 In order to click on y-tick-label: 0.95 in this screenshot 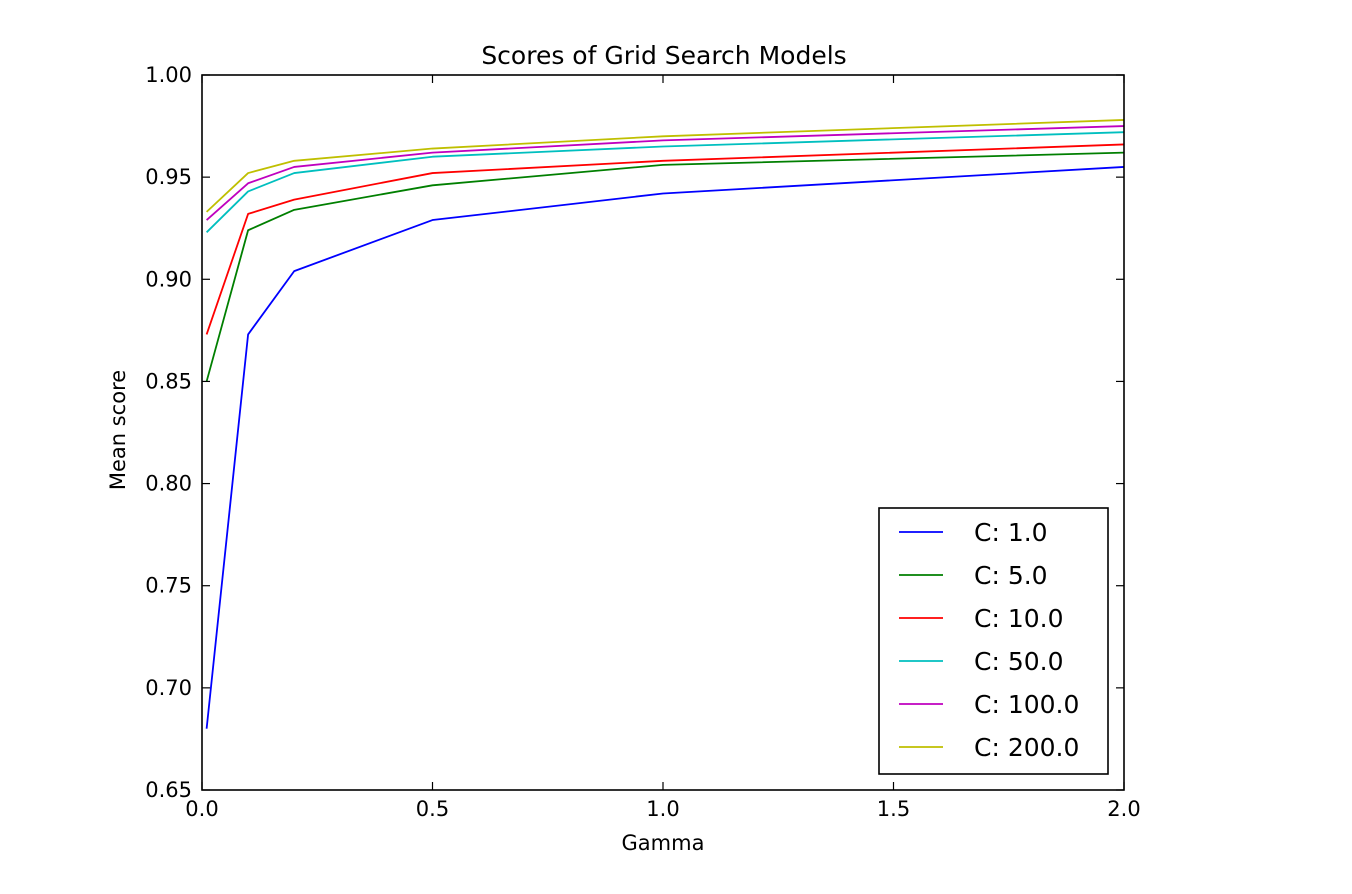, I will do `click(168, 177)`.